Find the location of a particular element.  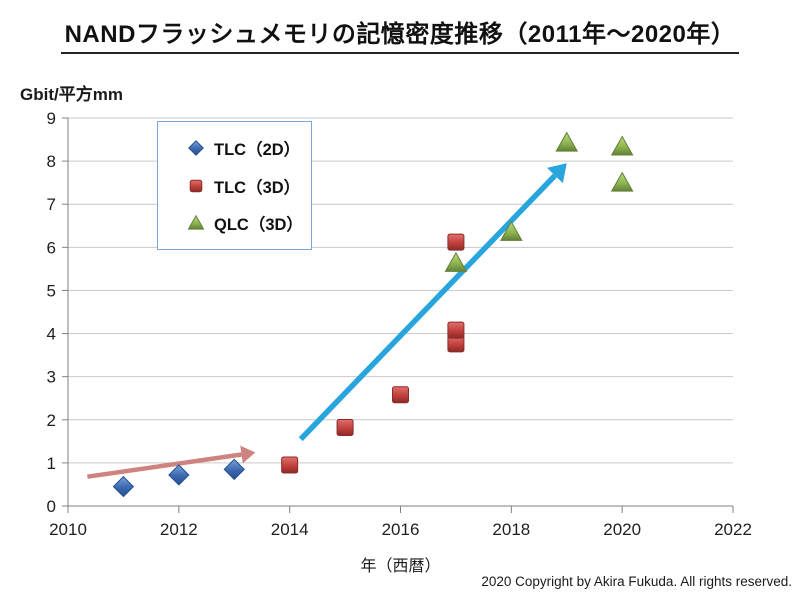

y-tick-label: 3 is located at coordinates (51, 377).